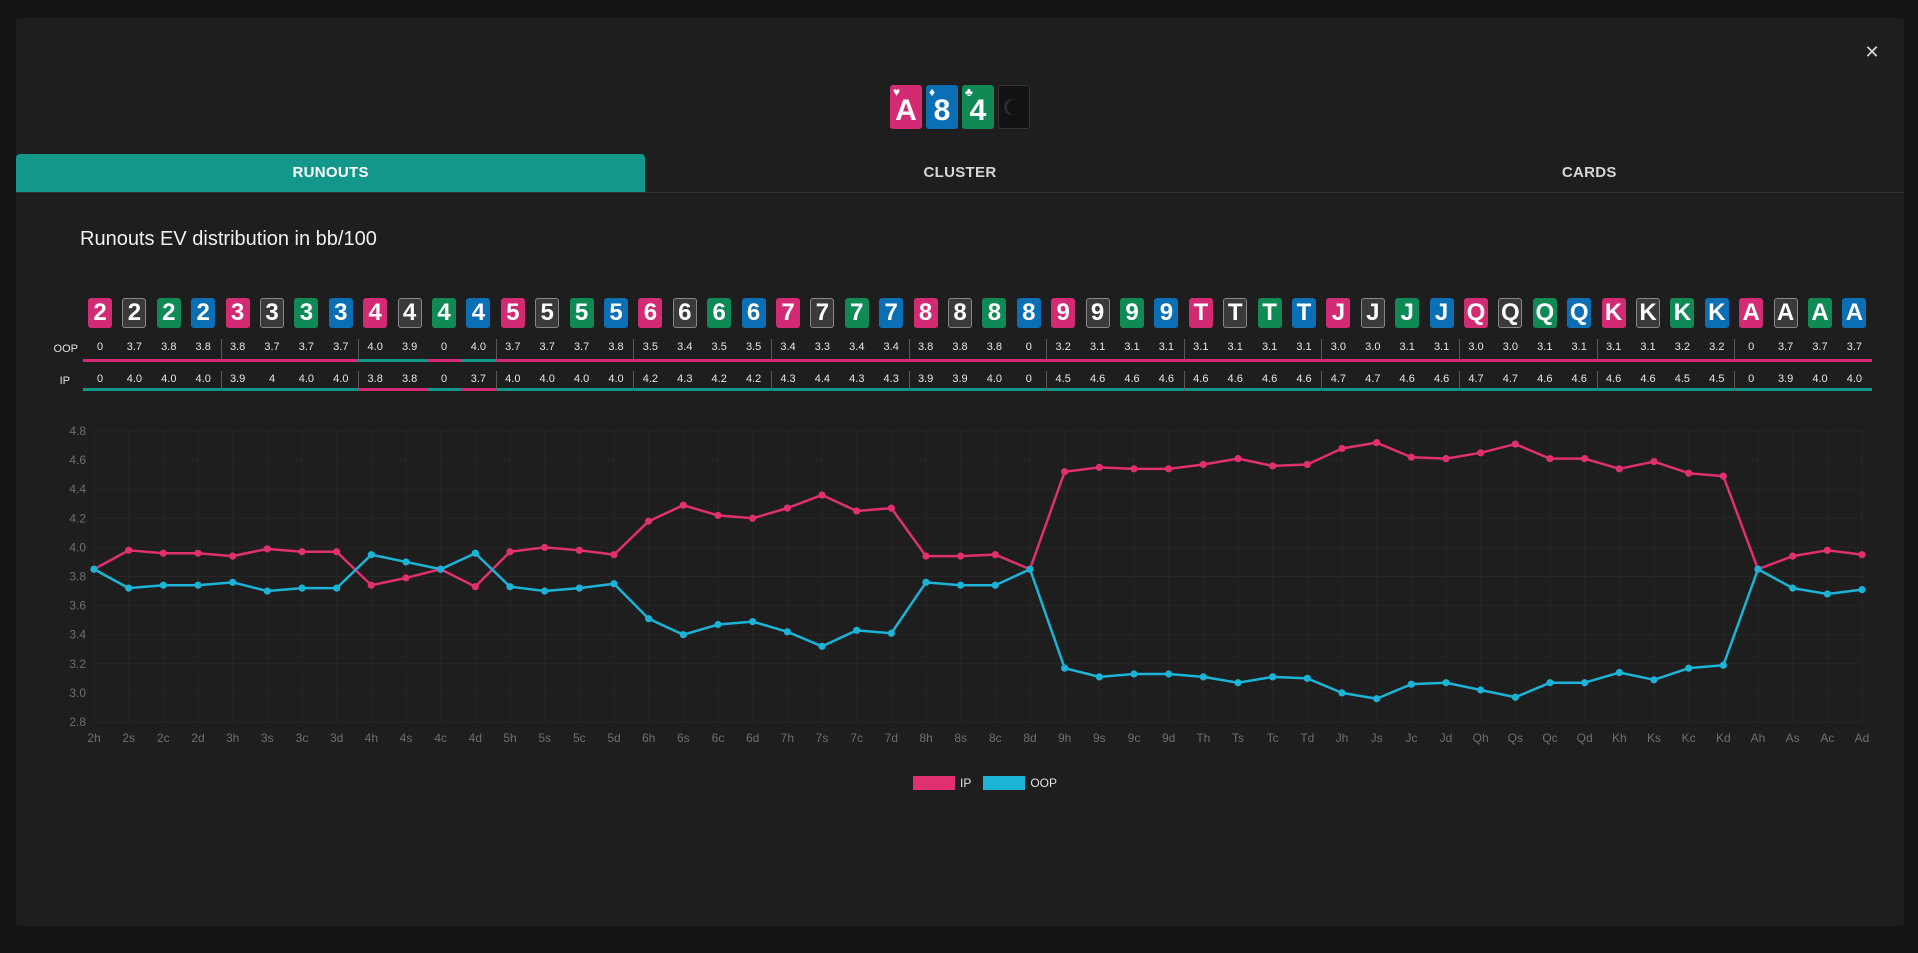 Image resolution: width=1918 pixels, height=953 pixels. Describe the element at coordinates (1716, 313) in the screenshot. I see `runout-card-chip: K` at that location.